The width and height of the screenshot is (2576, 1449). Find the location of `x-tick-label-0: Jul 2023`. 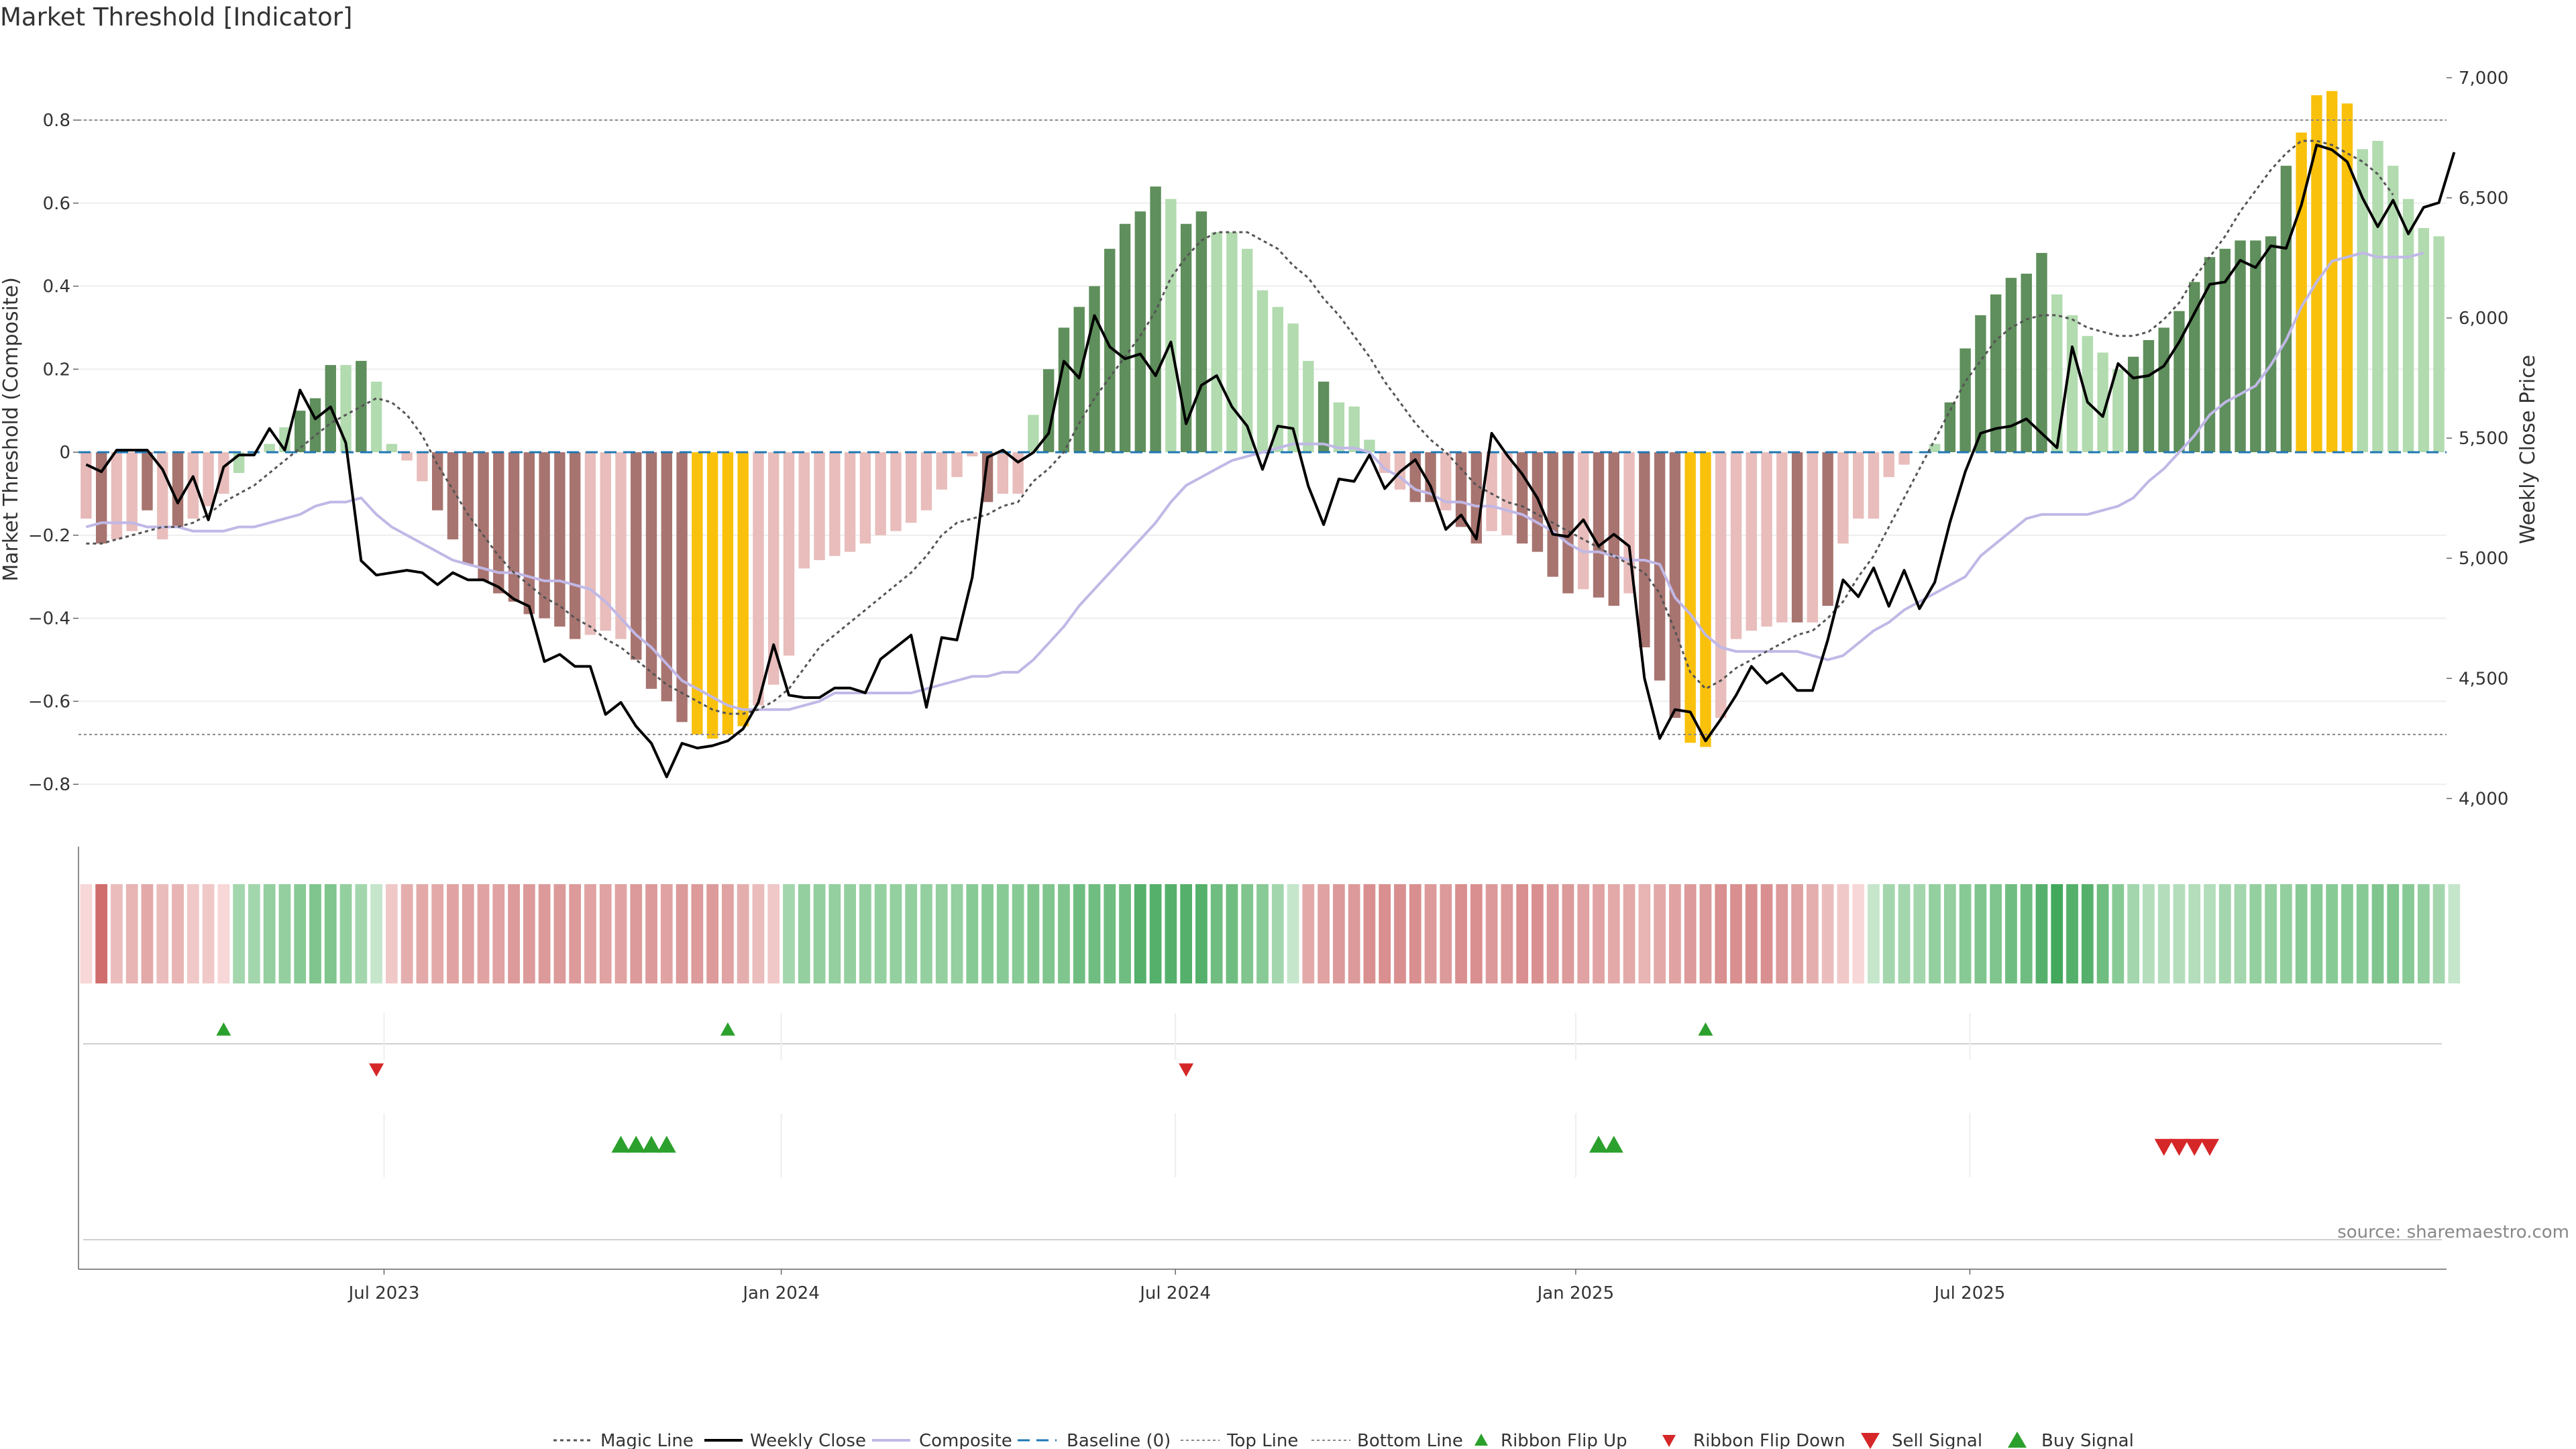

x-tick-label-0: Jul 2023 is located at coordinates (383, 1293).